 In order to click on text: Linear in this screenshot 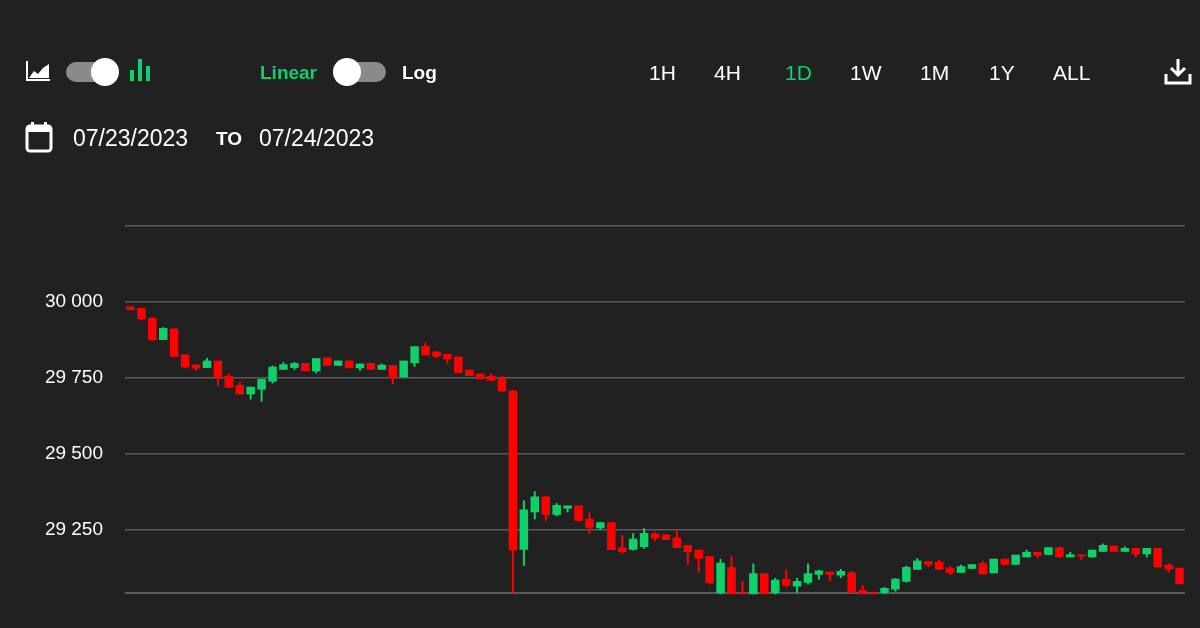, I will do `click(289, 73)`.